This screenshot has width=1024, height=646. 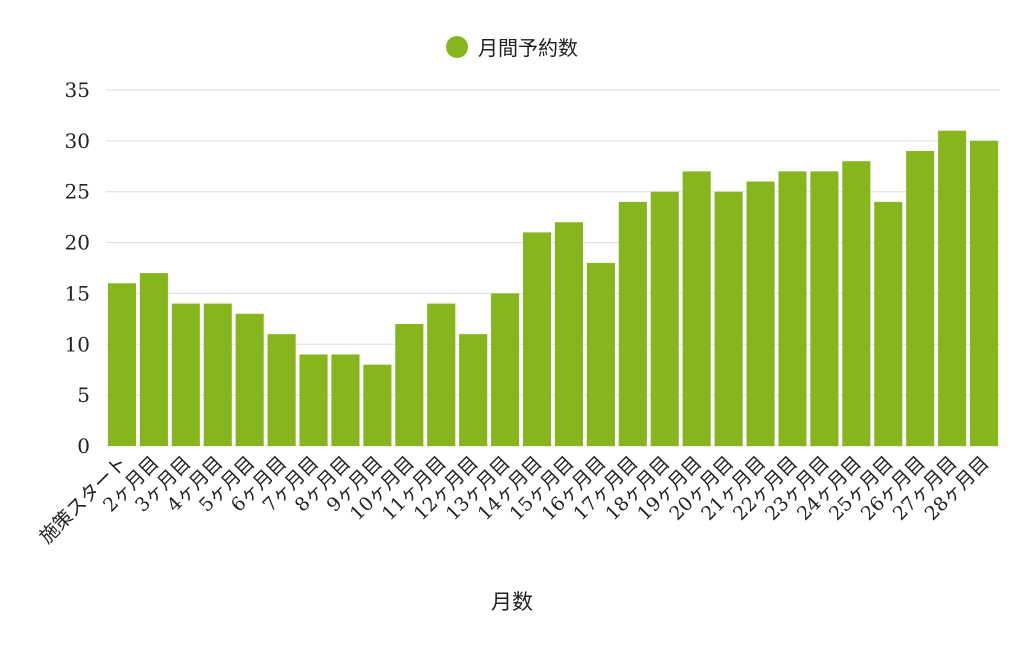 I want to click on y-tick-label: 10, so click(x=77, y=344).